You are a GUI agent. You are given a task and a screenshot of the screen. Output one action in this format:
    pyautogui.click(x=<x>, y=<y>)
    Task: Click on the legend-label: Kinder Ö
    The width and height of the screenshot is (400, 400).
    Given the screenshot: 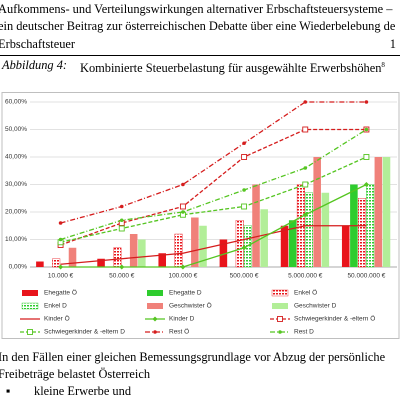 What is the action you would take?
    pyautogui.click(x=57, y=319)
    